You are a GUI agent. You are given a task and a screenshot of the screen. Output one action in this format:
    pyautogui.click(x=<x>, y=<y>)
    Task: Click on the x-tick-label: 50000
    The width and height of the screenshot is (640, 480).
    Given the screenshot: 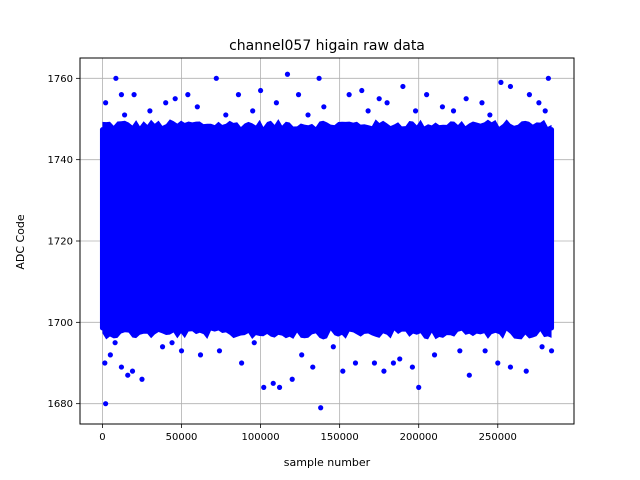 What is the action you would take?
    pyautogui.click(x=182, y=437)
    